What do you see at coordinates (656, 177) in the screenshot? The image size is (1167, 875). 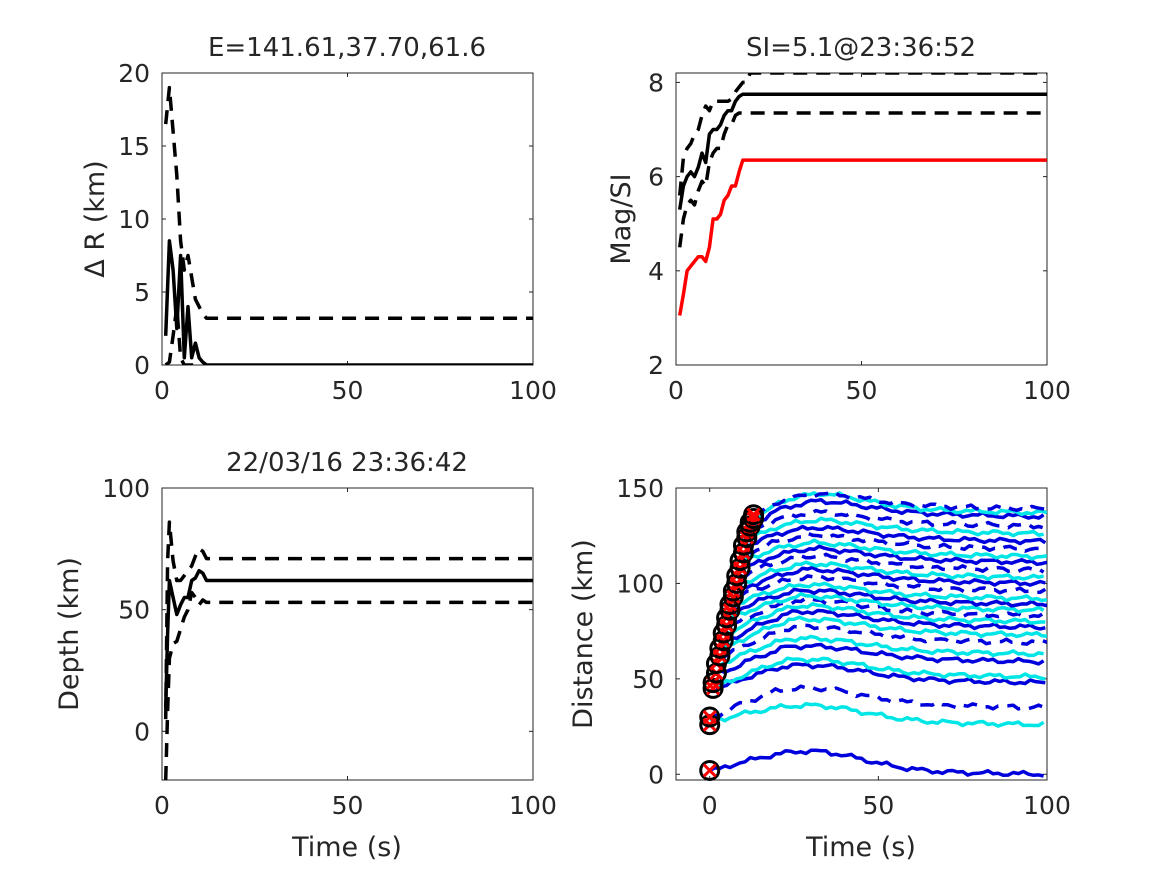 I see `y-tick-label: 6` at bounding box center [656, 177].